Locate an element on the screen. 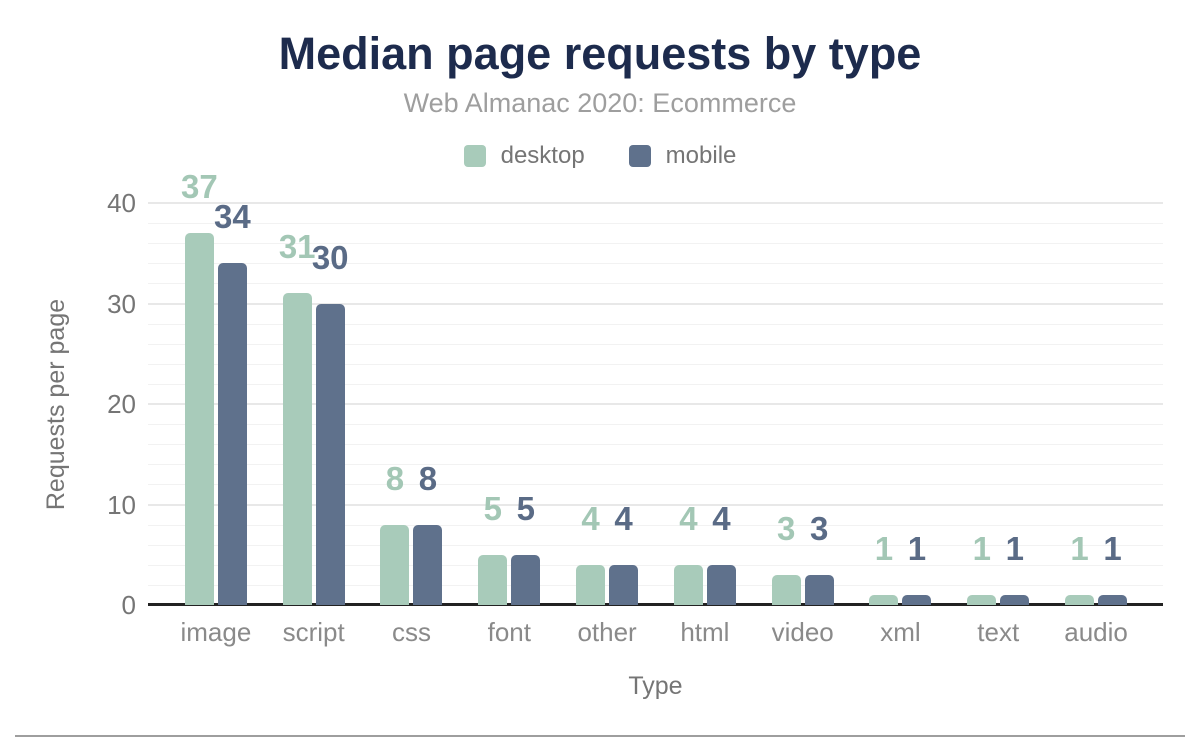 This screenshot has height=742, width=1200. value-label-mobile-text: 1 is located at coordinates (1014, 548).